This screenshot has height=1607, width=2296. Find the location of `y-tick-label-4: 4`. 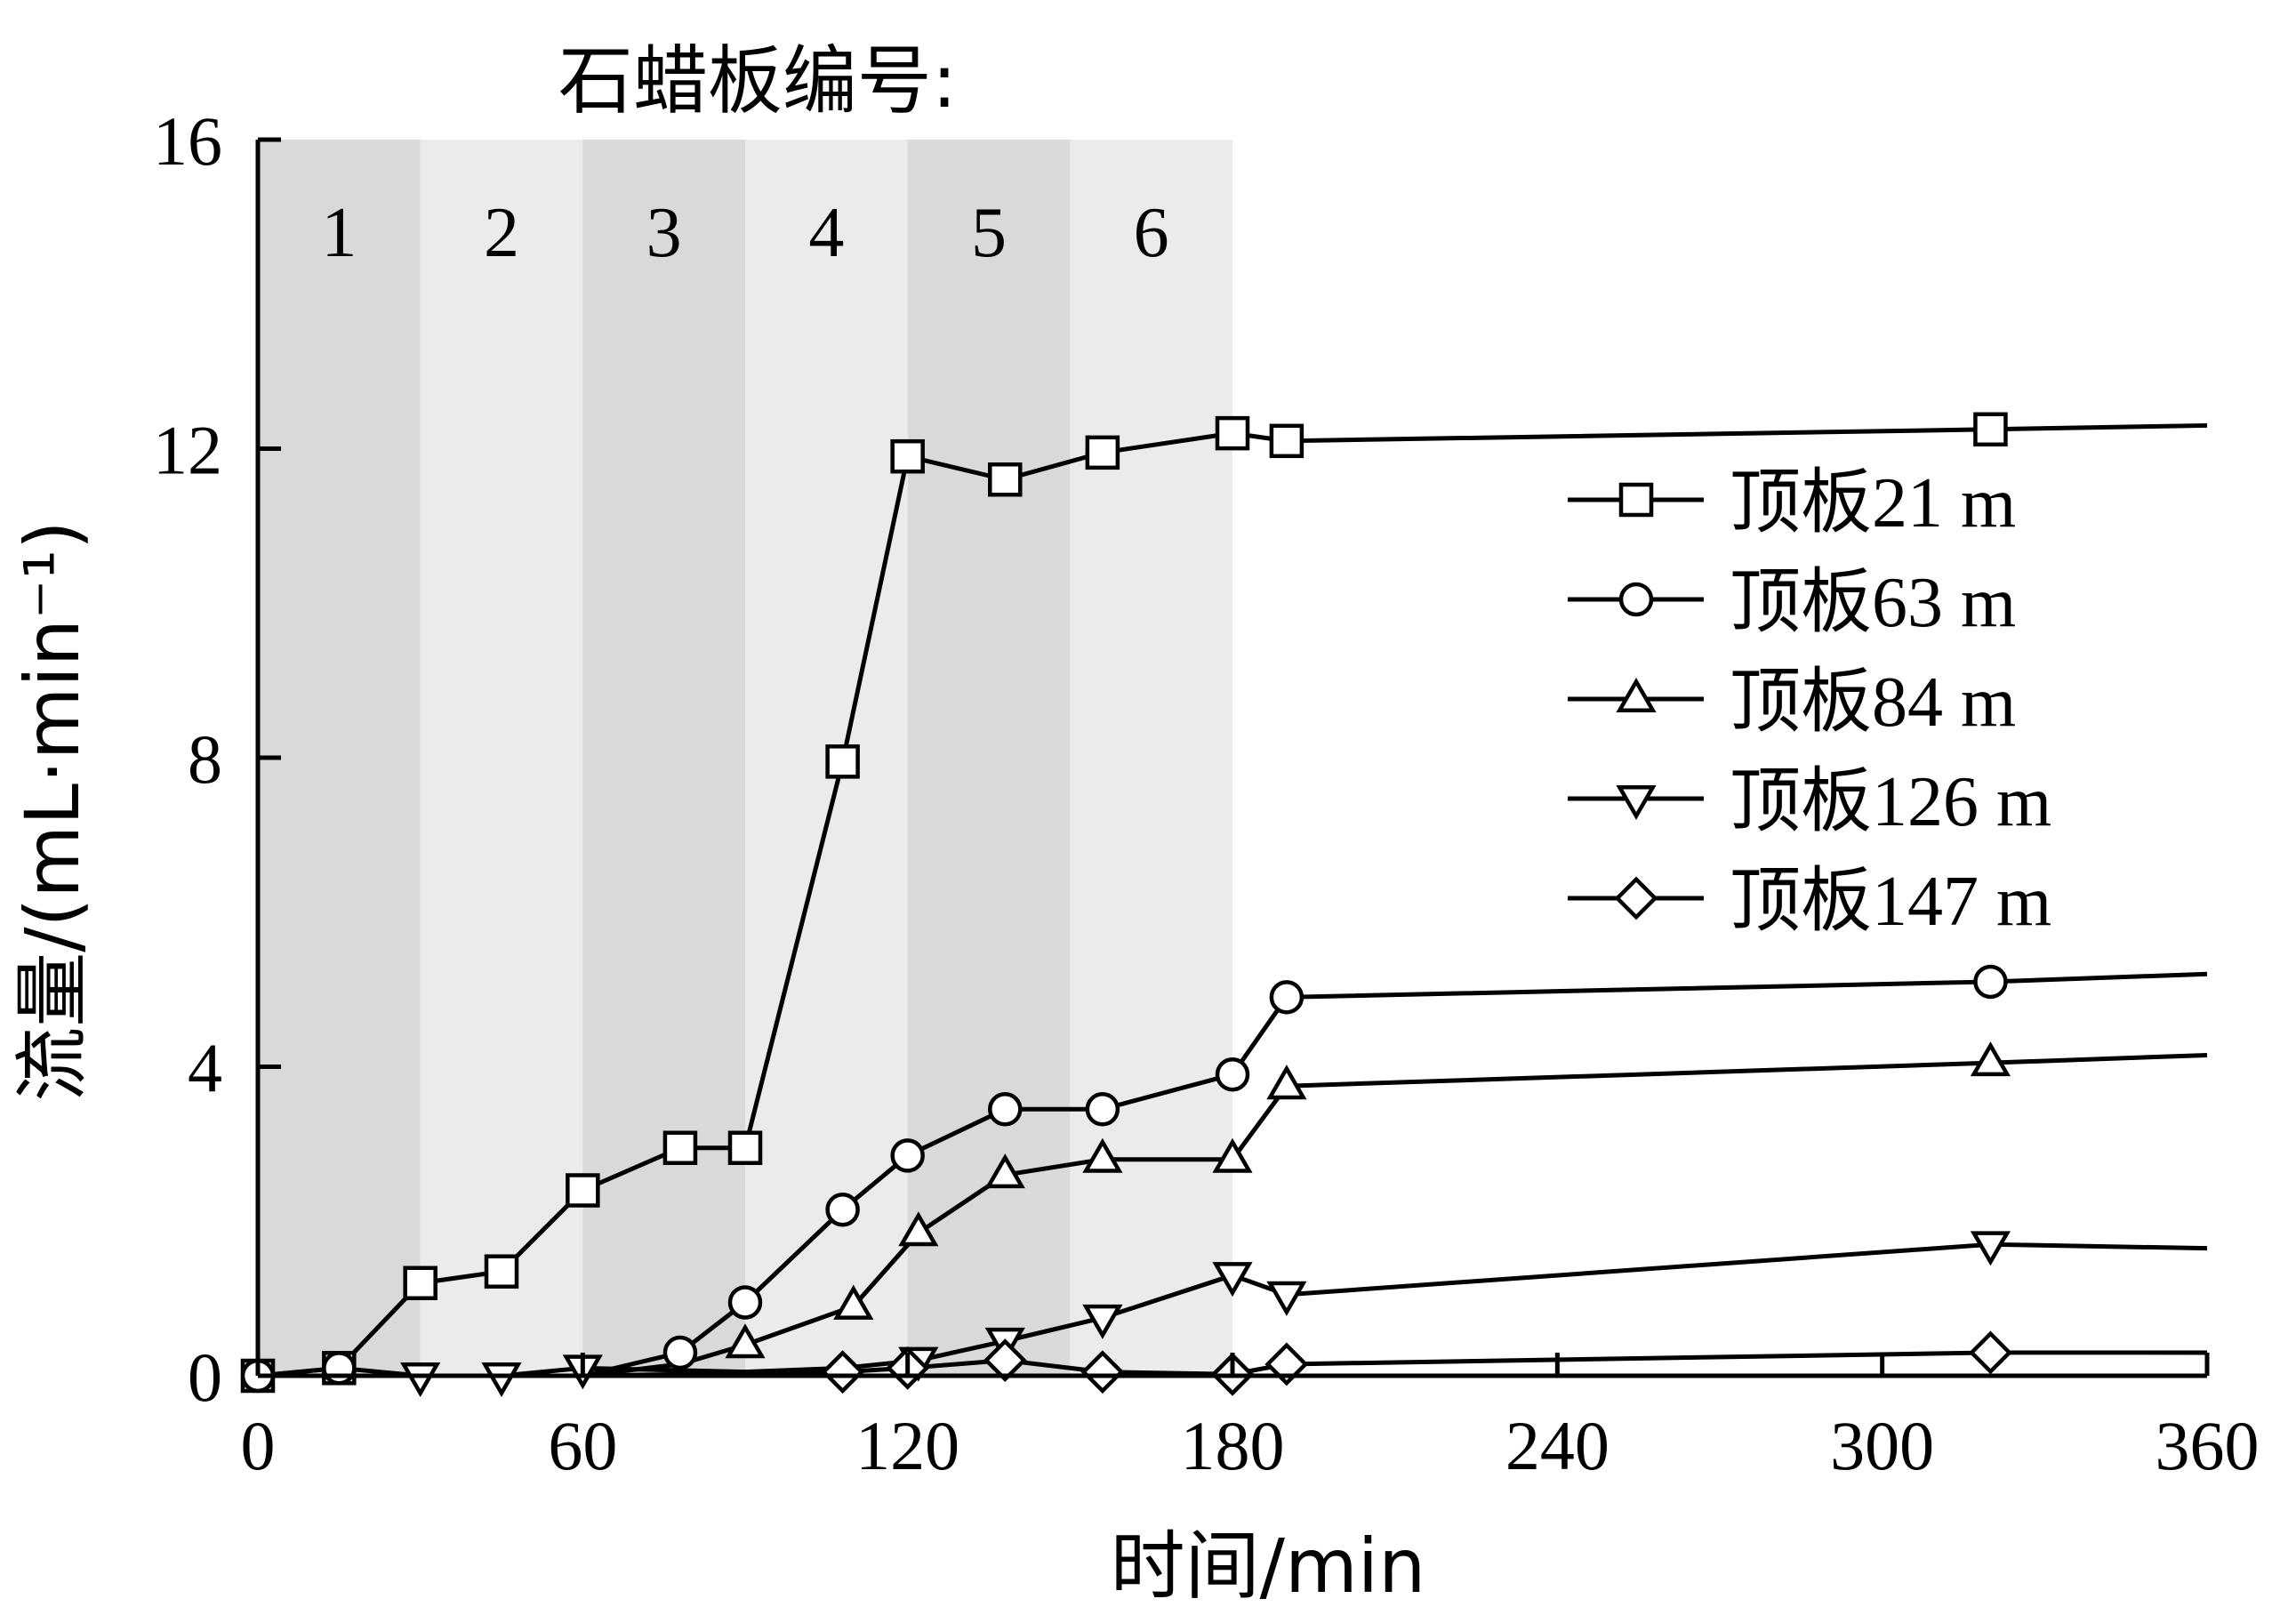

y-tick-label-4: 4 is located at coordinates (205, 1068).